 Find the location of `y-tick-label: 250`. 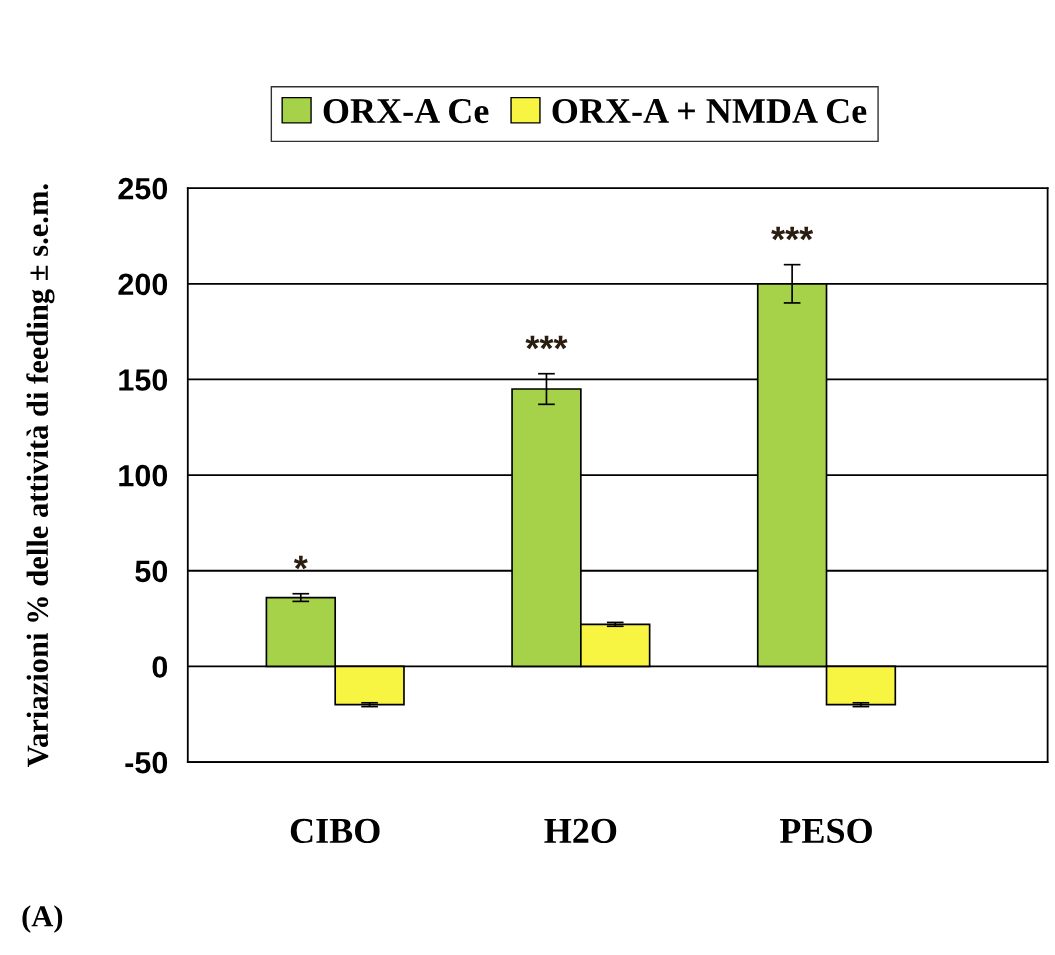

y-tick-label: 250 is located at coordinates (143, 188).